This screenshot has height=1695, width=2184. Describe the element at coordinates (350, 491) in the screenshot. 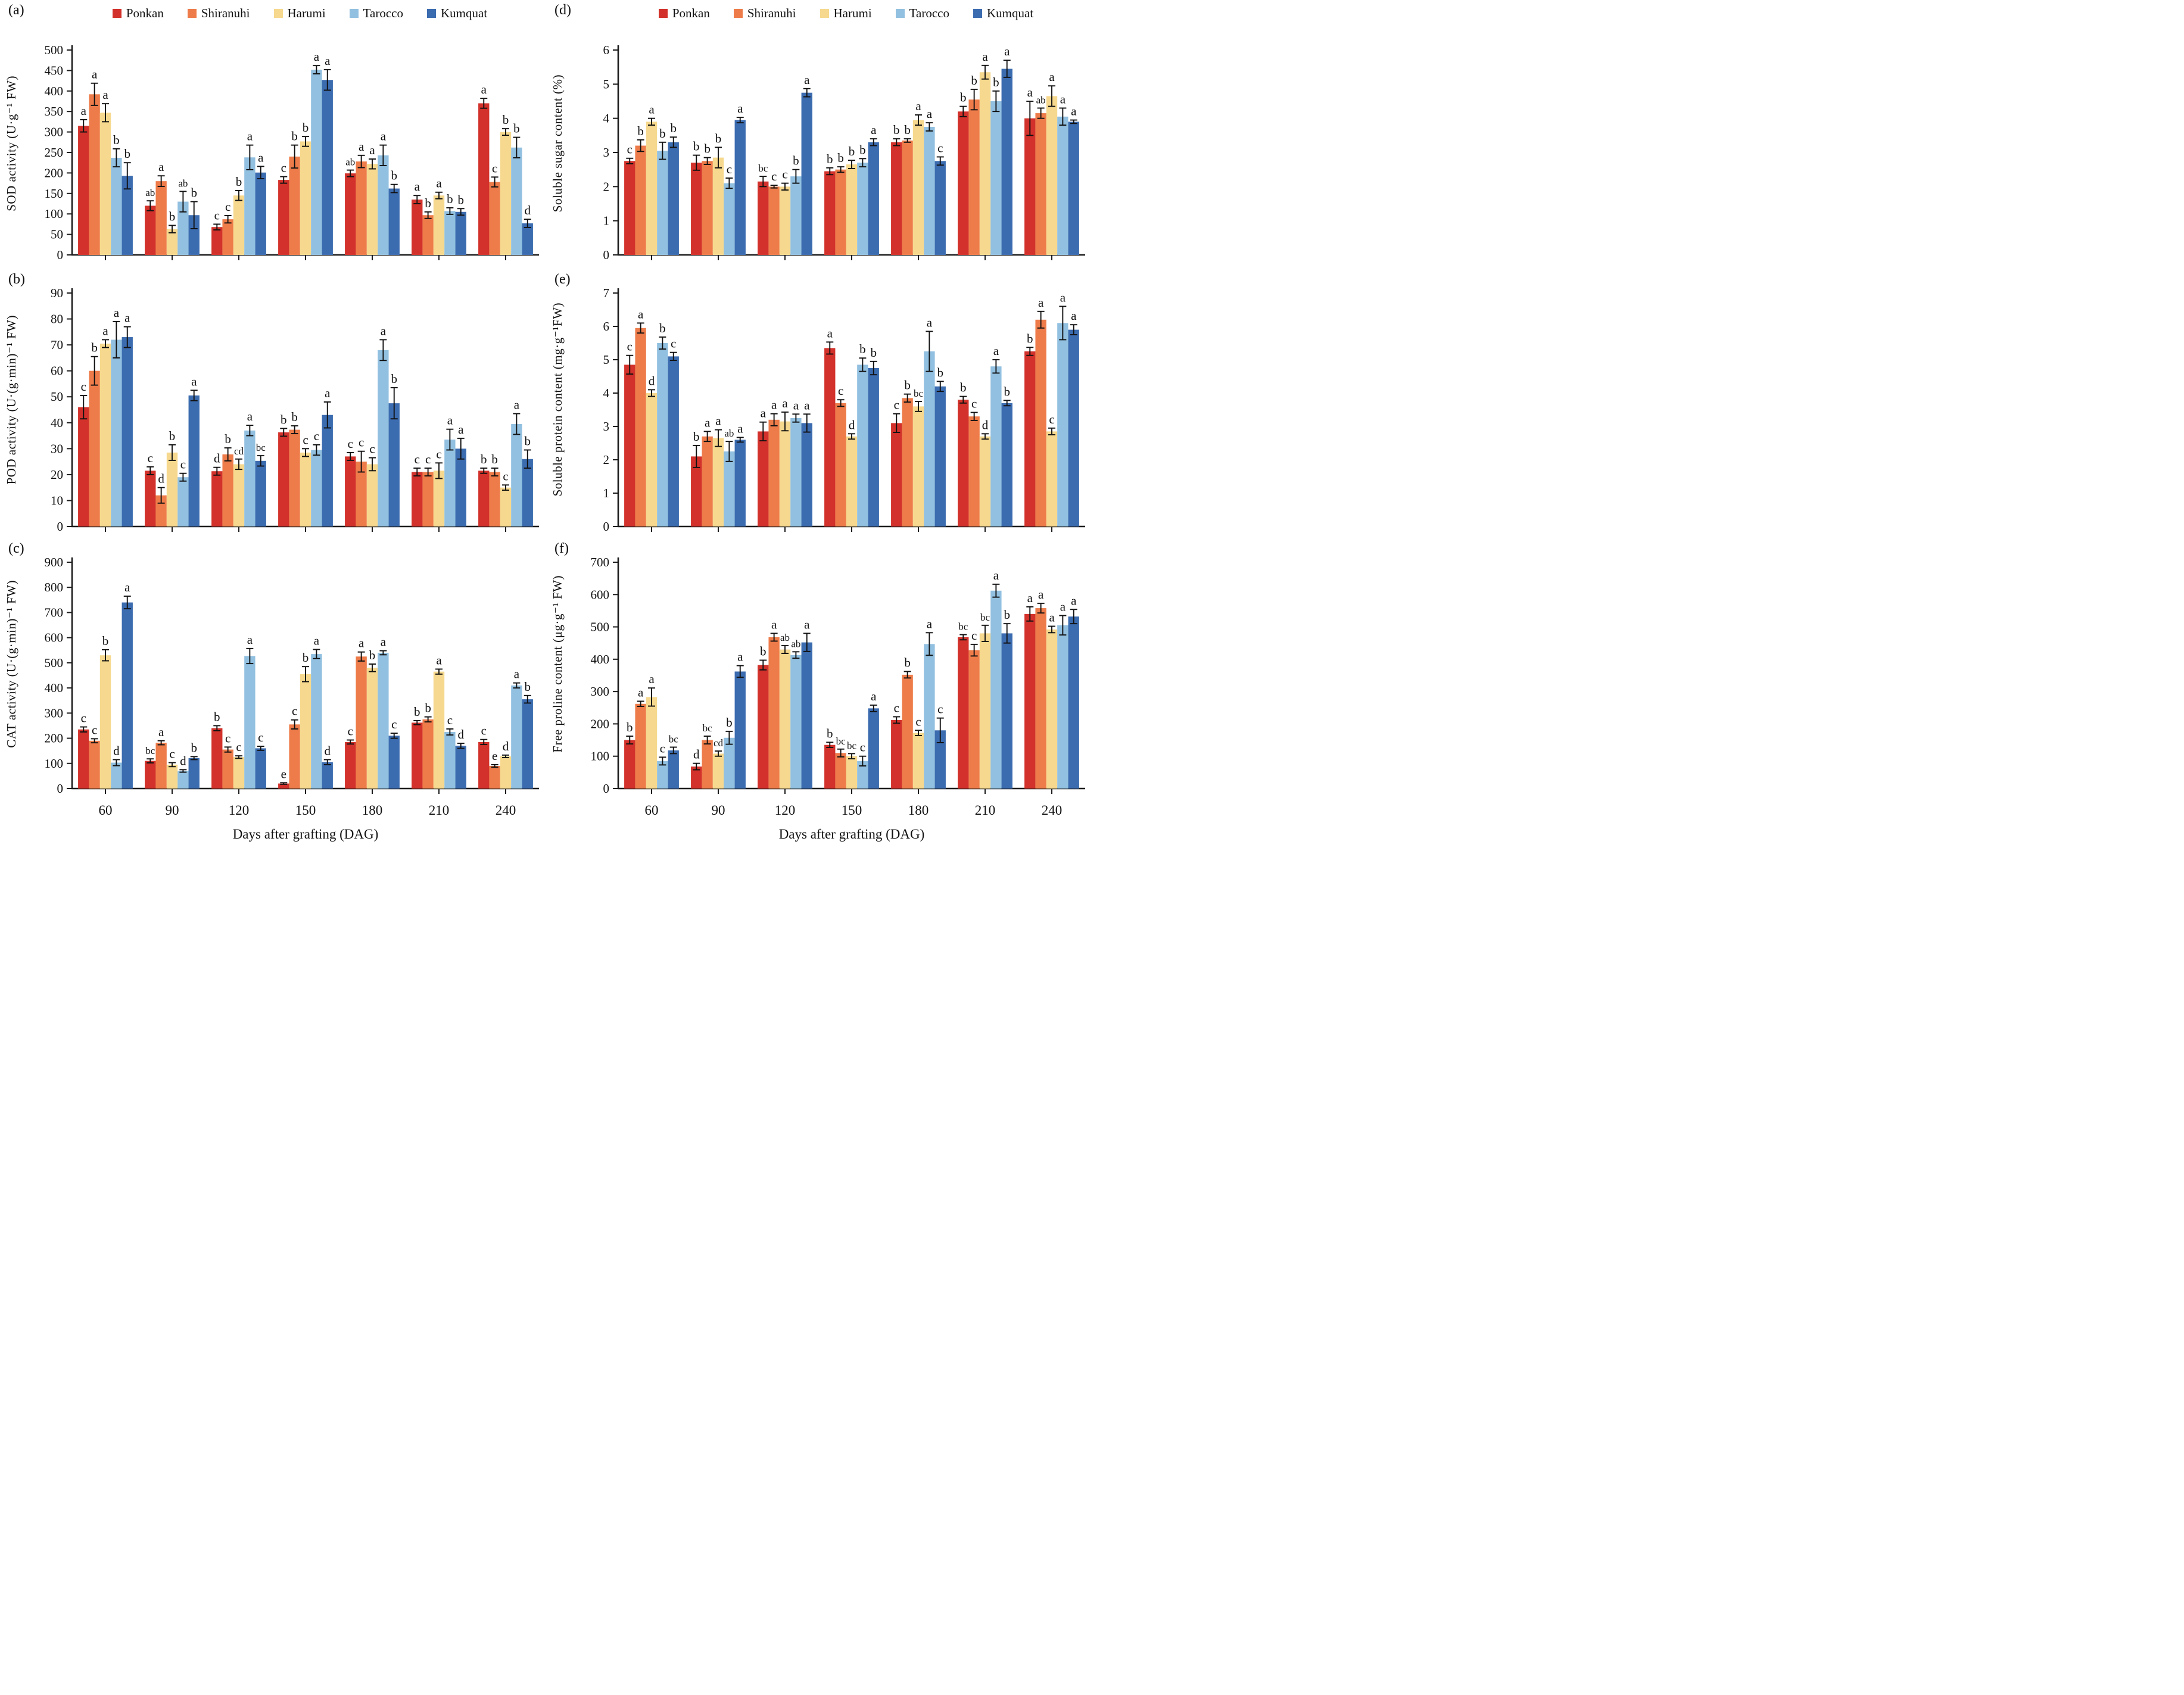

I see `bar-ponkan-180dag` at that location.